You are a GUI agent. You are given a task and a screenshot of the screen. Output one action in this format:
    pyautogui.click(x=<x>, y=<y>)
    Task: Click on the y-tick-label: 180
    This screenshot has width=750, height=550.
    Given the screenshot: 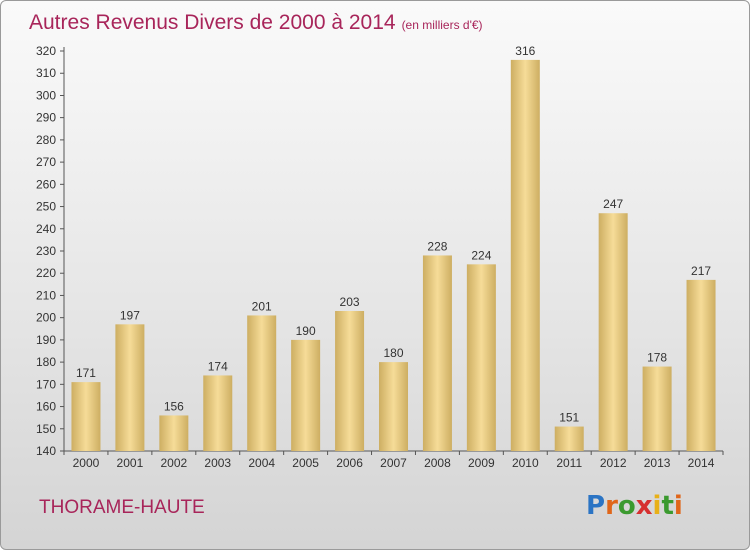 What is the action you would take?
    pyautogui.click(x=46, y=362)
    